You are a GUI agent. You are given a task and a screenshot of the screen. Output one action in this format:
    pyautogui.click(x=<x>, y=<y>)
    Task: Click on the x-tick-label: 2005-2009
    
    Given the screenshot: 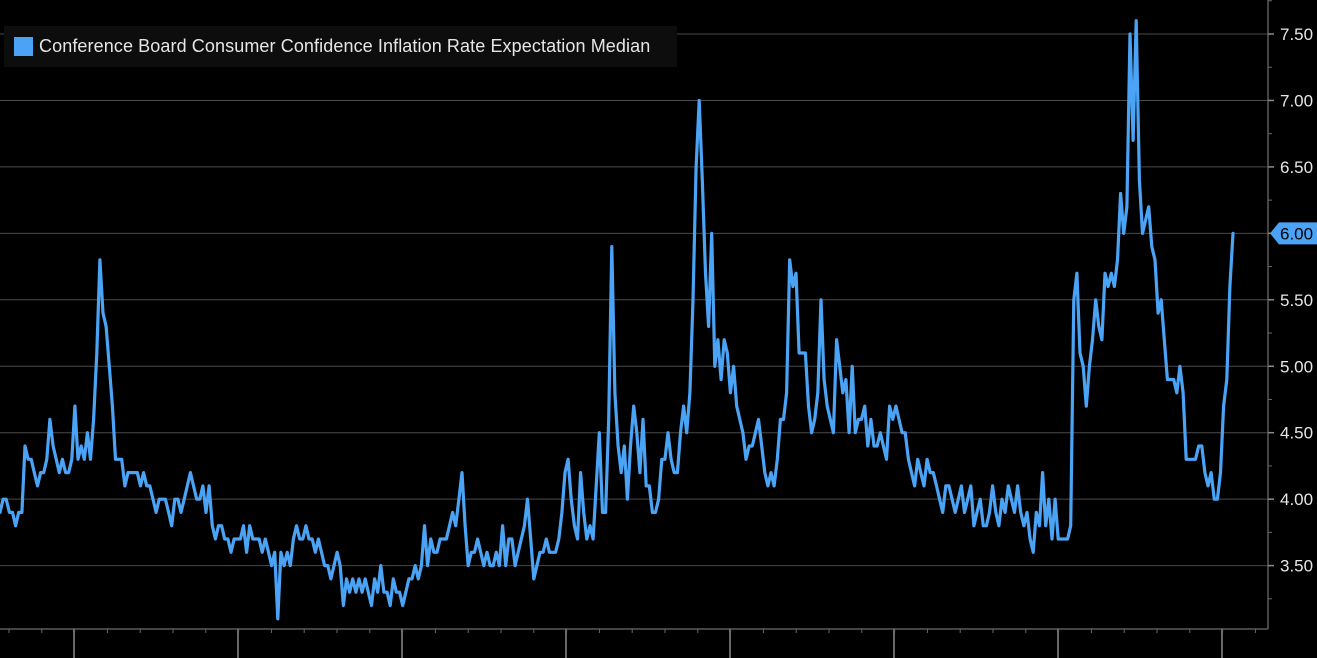 What is the action you would take?
    pyautogui.click(x=647, y=657)
    